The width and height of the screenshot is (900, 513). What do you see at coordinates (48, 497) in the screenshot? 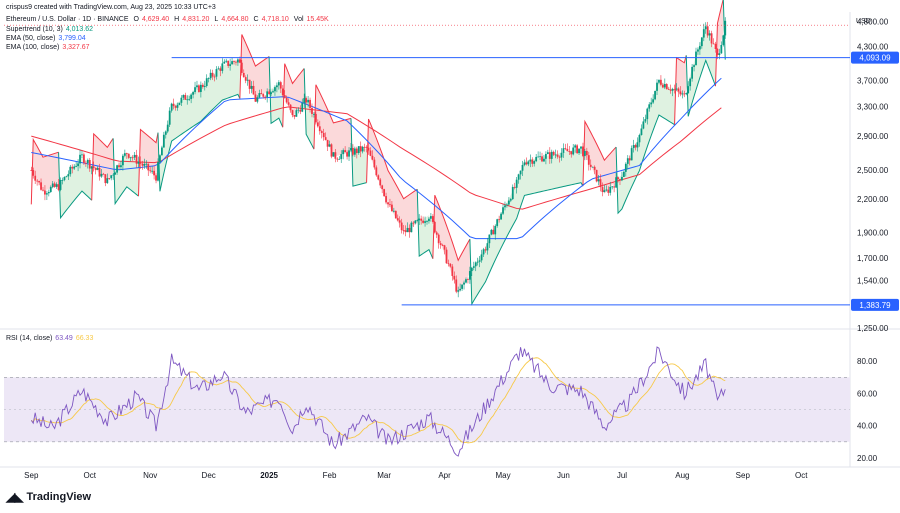
I see `tradingview-logo: ◢◣ TradingView` at bounding box center [48, 497].